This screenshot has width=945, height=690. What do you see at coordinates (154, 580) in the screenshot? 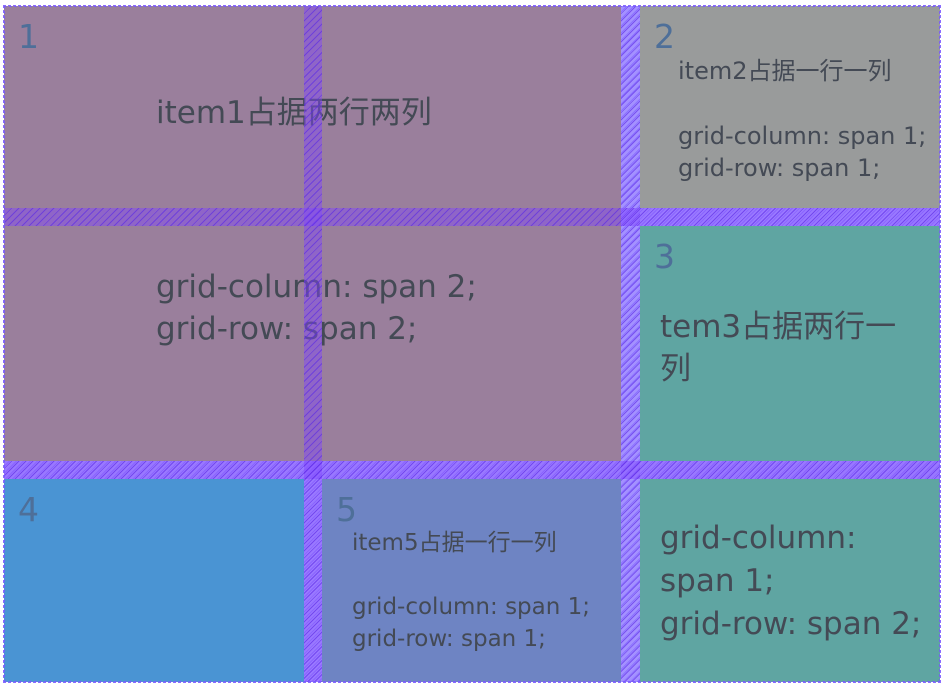
I see `grid-item-4: 4` at bounding box center [154, 580].